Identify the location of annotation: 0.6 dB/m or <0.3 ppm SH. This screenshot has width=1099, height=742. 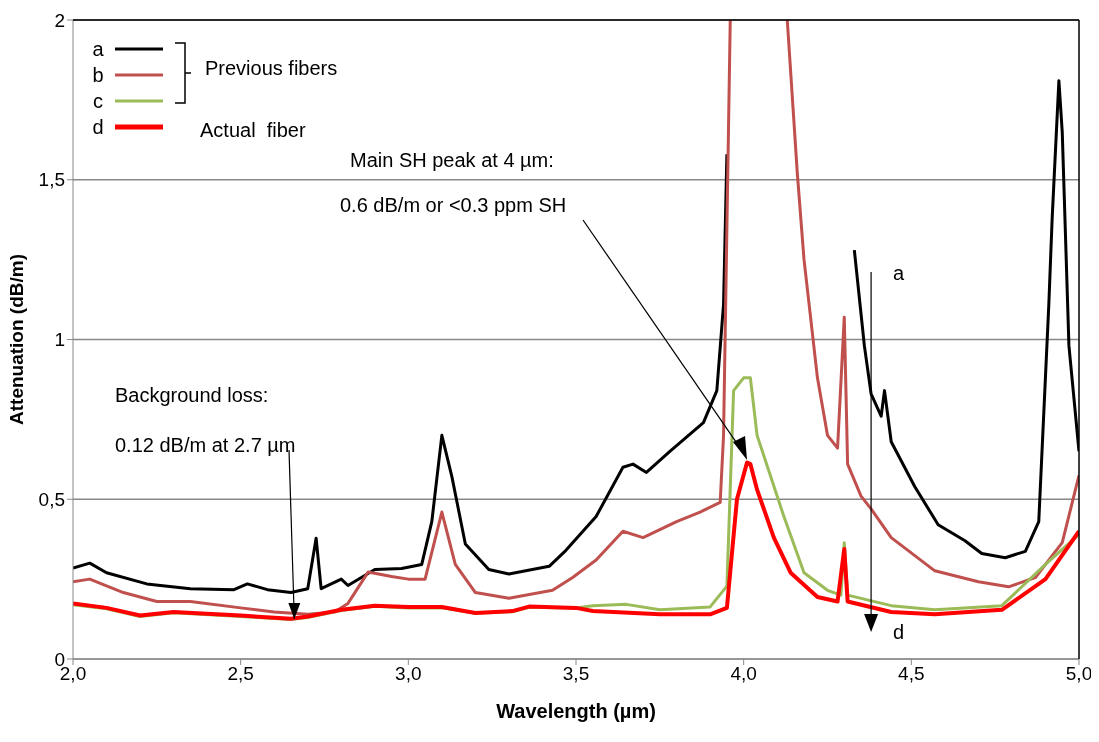
(453, 205).